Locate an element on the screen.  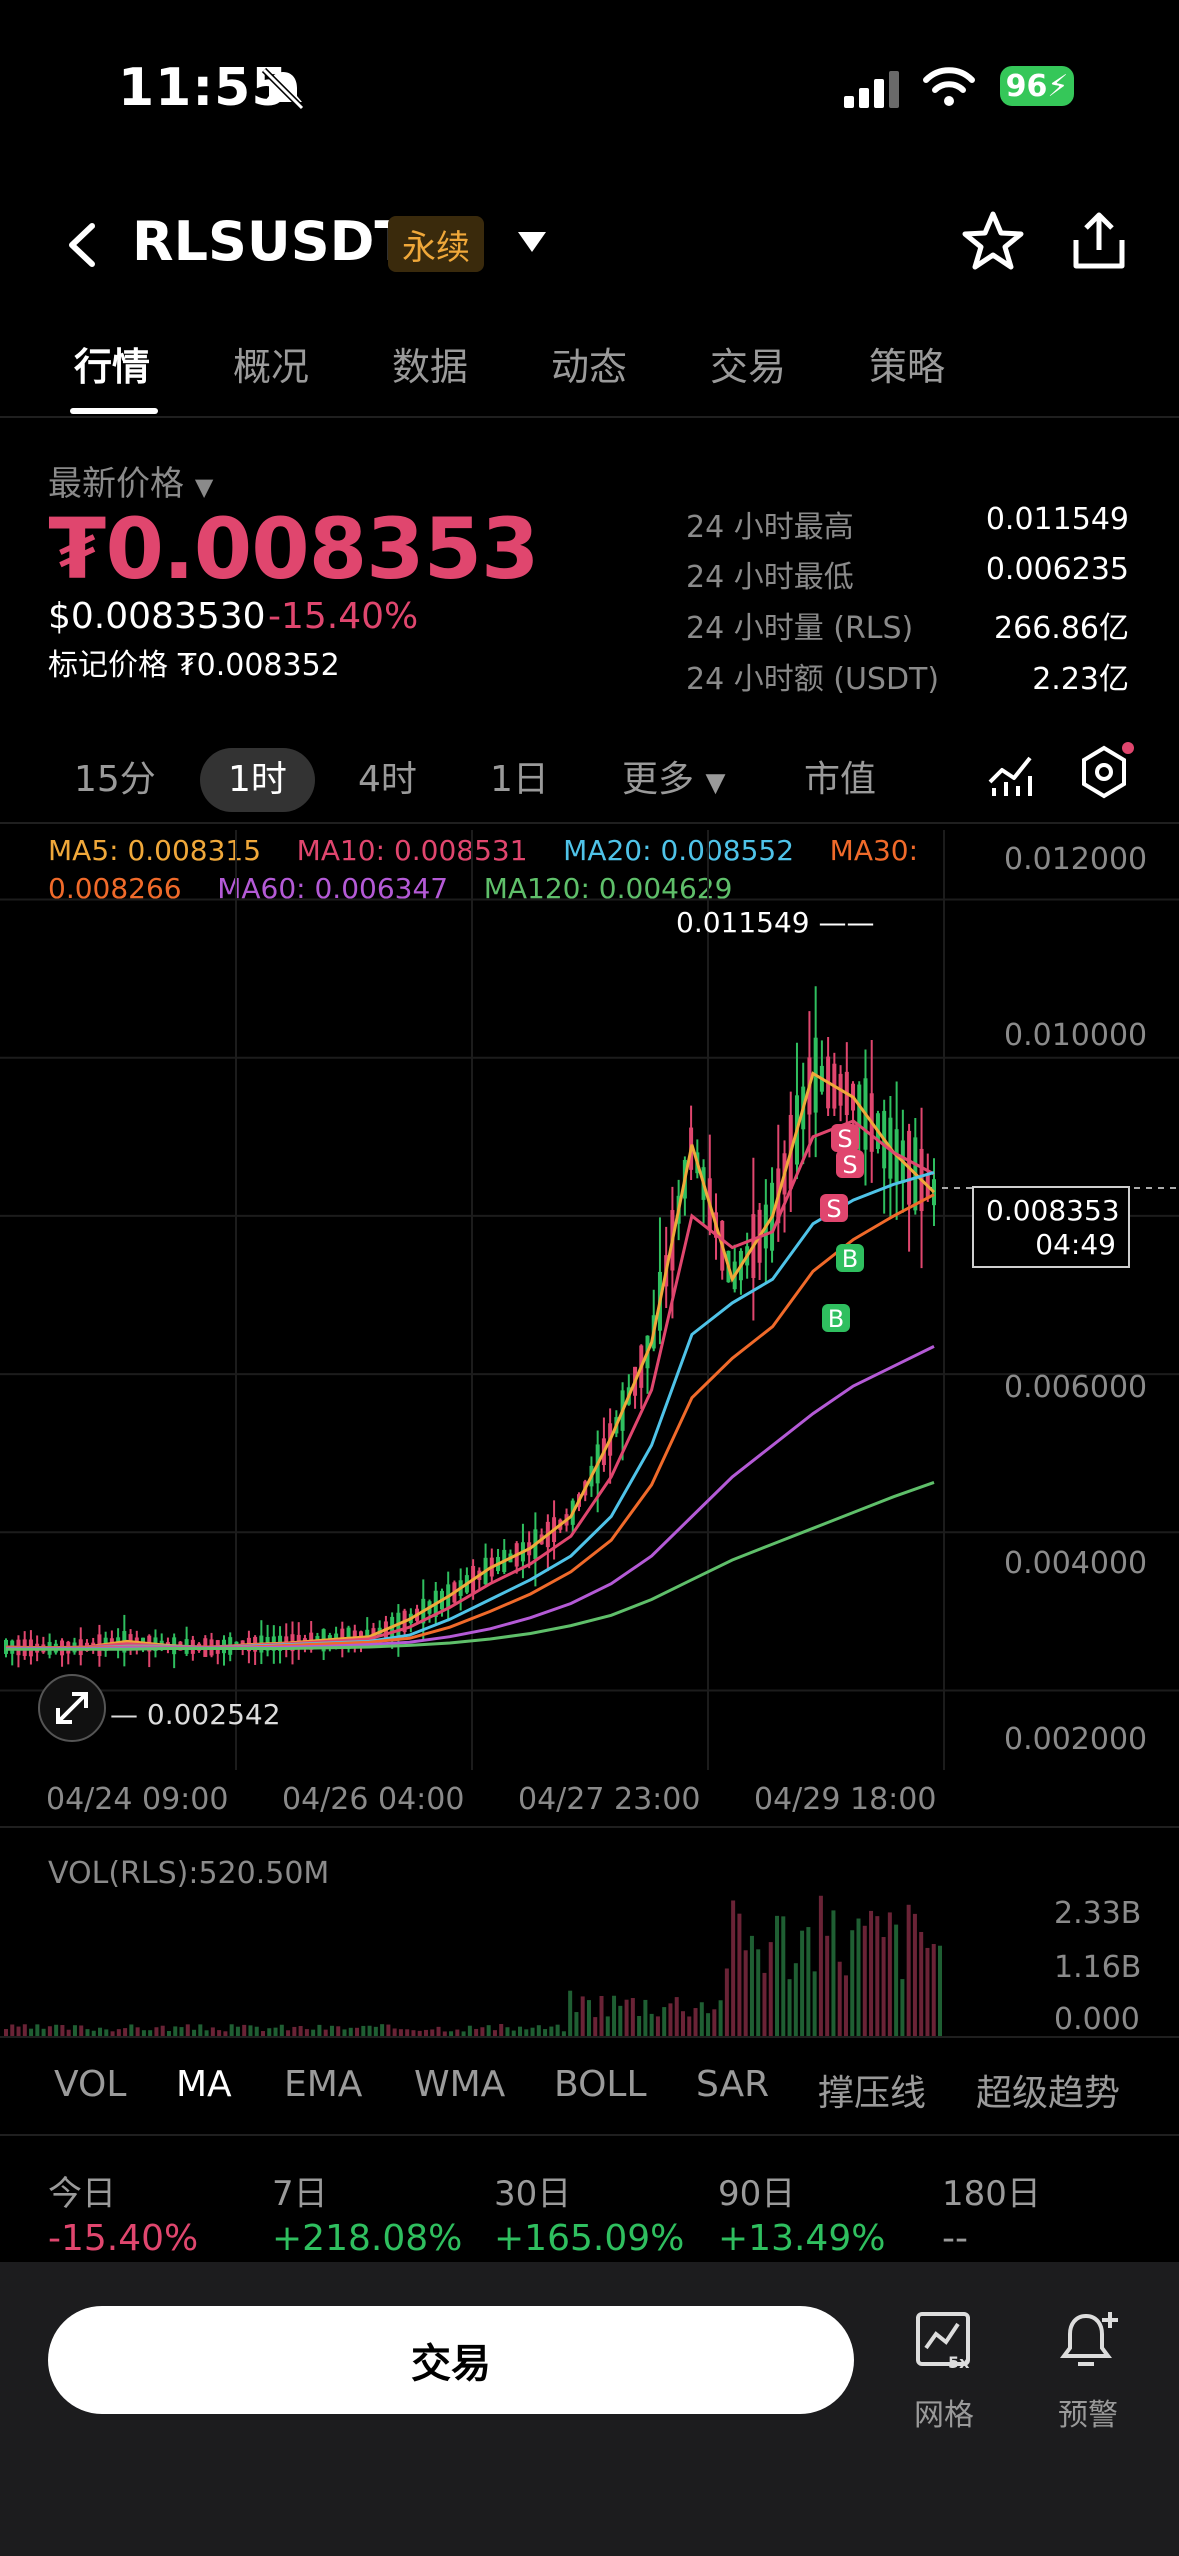
indicator-ema: EMA is located at coordinates (323, 2084).